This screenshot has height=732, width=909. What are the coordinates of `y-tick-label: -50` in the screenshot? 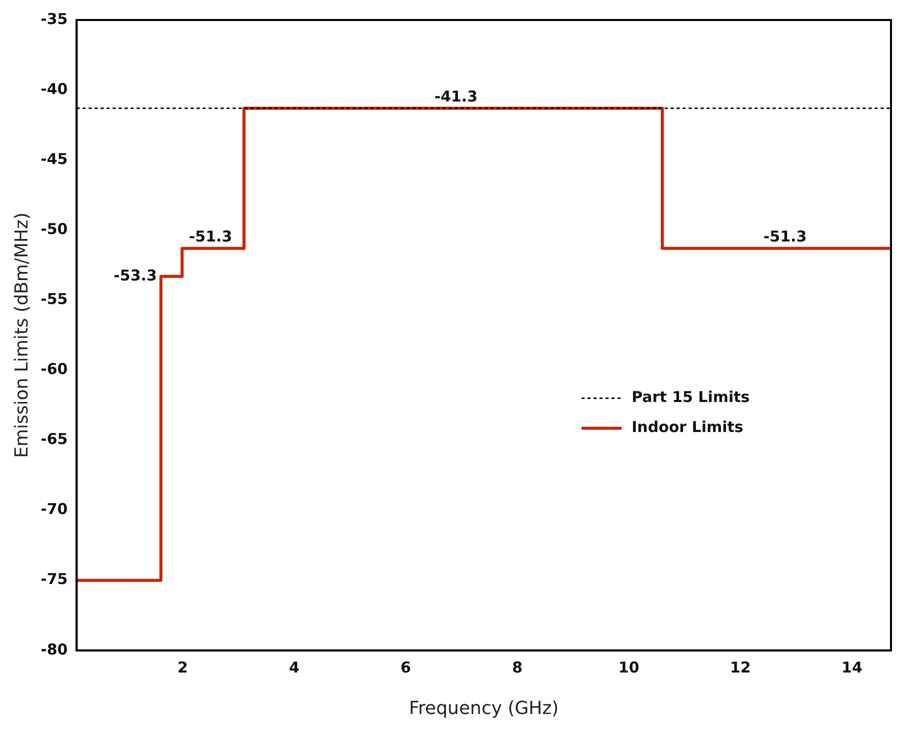 It's located at (54, 229).